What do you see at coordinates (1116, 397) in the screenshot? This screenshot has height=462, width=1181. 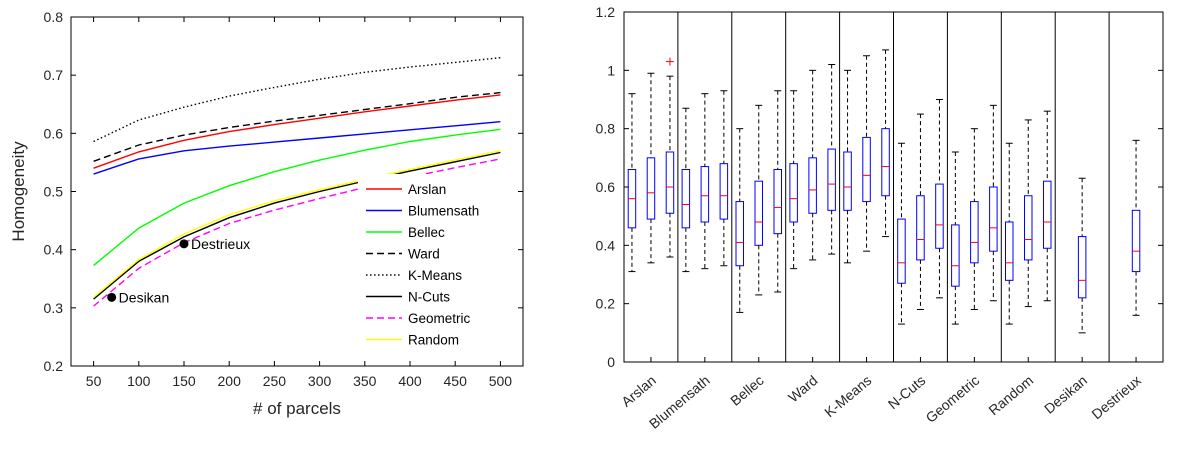 I see `x-category-label: Destrieux` at bounding box center [1116, 397].